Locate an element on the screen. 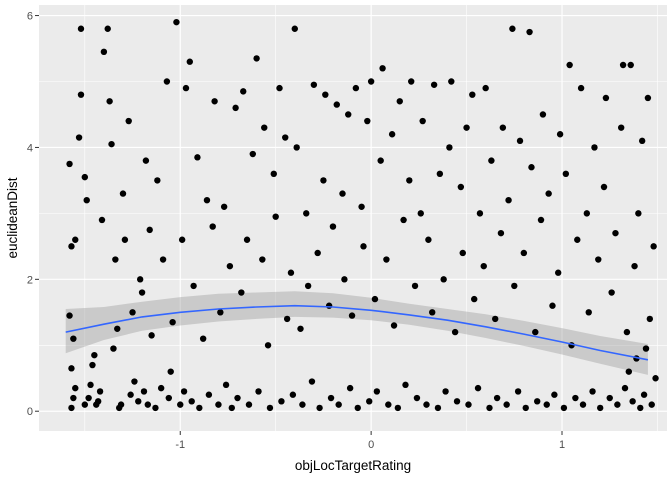 The width and height of the screenshot is (672, 480). x-tick-label: -1 is located at coordinates (180, 445).